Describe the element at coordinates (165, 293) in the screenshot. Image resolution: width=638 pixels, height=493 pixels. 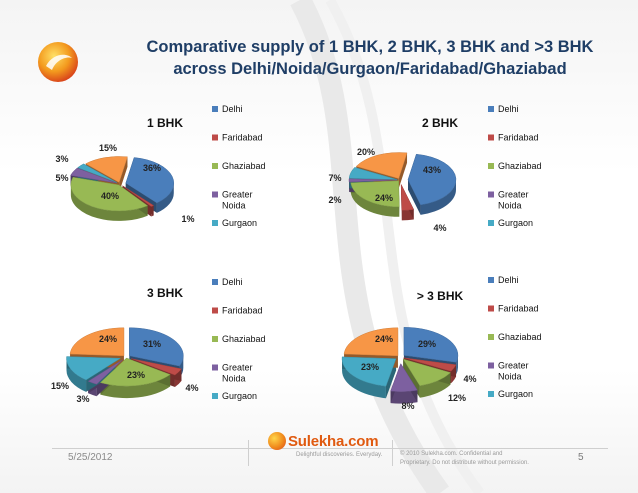
I see `chart-title: 3 BHK` at that location.